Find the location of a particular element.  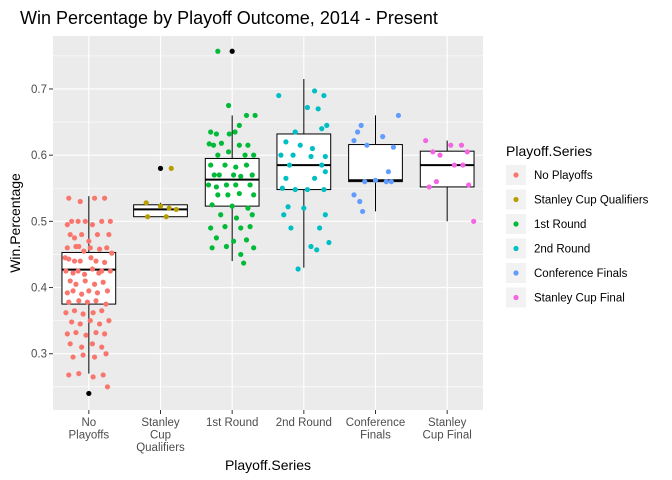

x-tick-label: Stanley is located at coordinates (447, 423).